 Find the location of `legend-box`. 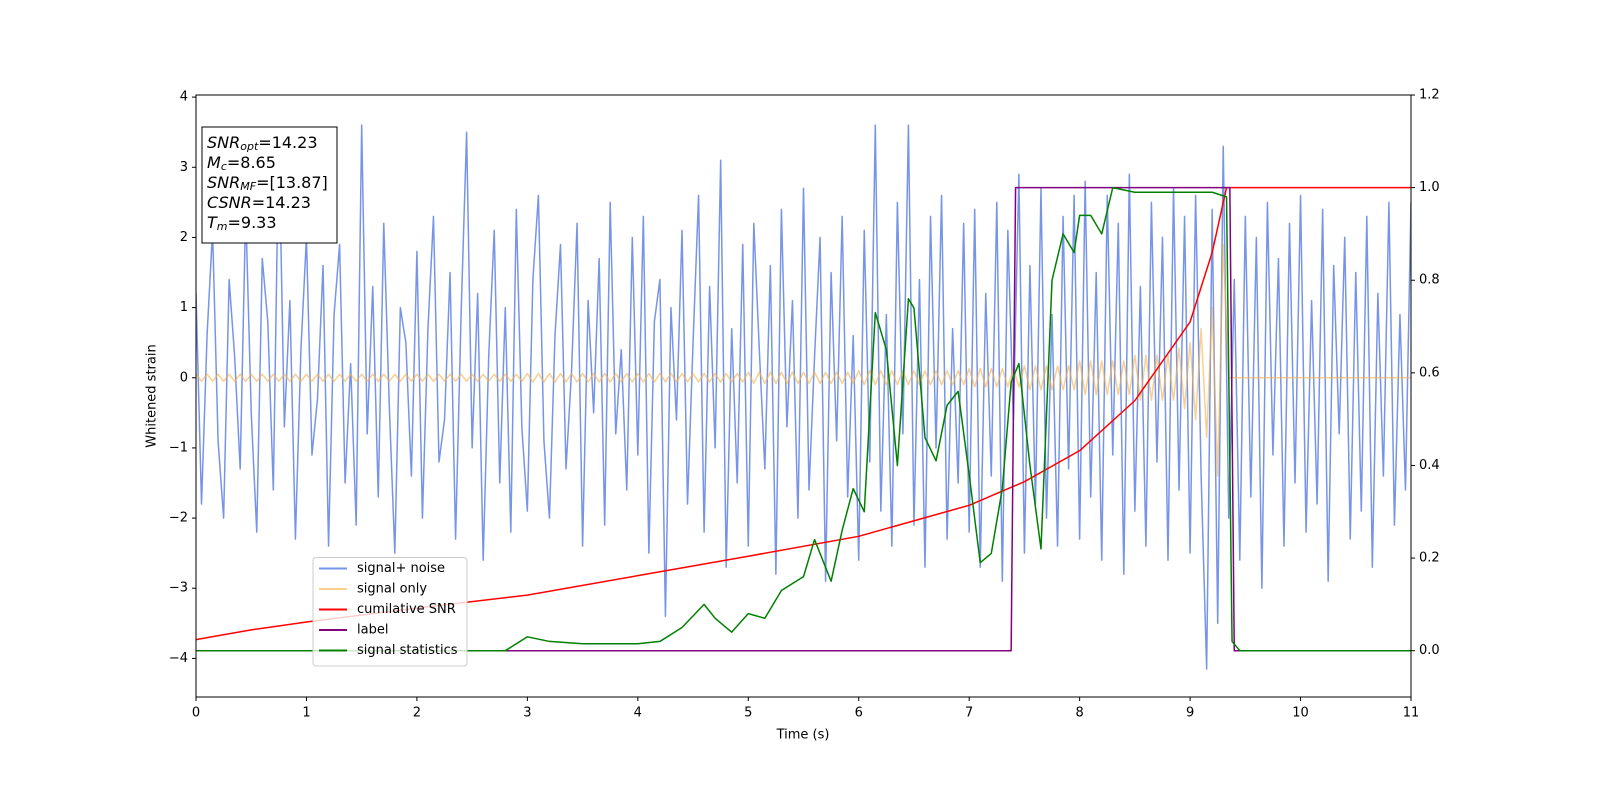

legend-box is located at coordinates (390, 612).